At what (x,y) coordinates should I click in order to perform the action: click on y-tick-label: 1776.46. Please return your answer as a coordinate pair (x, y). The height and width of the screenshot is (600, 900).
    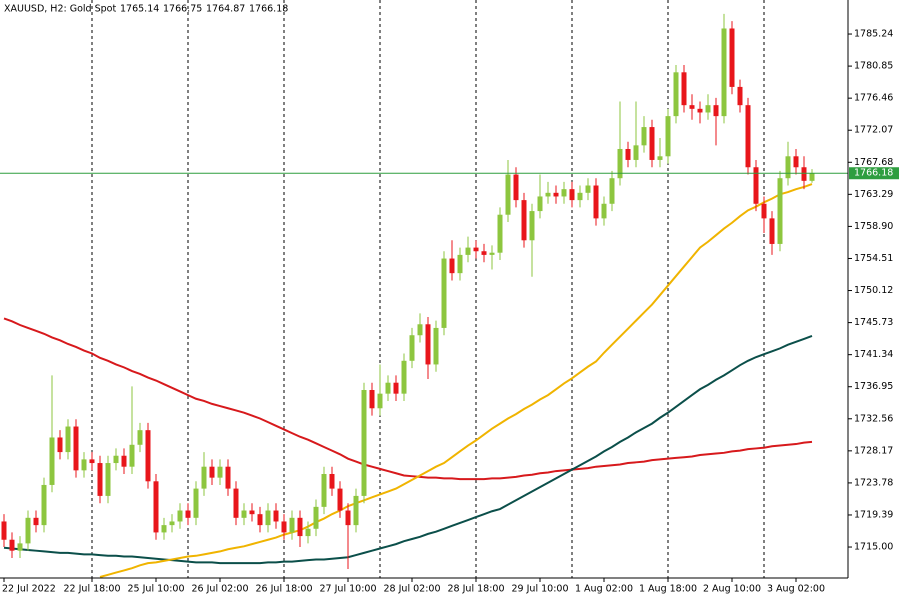
    Looking at the image, I should click on (873, 98).